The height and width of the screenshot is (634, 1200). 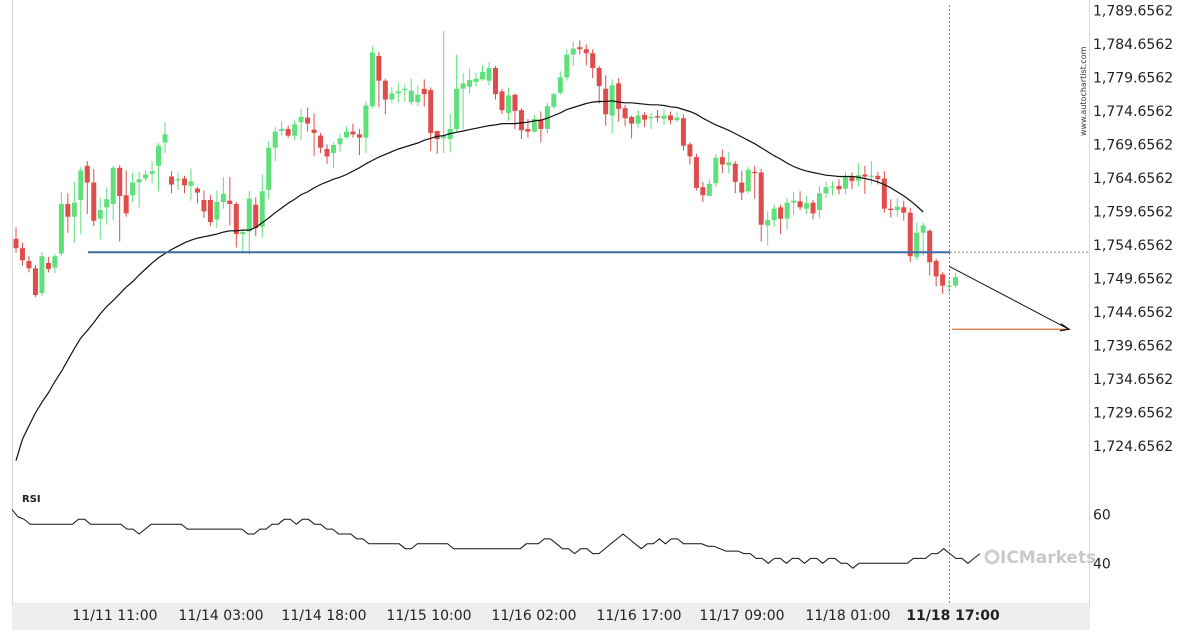 What do you see at coordinates (31, 499) in the screenshot?
I see `rsi-label: RSI` at bounding box center [31, 499].